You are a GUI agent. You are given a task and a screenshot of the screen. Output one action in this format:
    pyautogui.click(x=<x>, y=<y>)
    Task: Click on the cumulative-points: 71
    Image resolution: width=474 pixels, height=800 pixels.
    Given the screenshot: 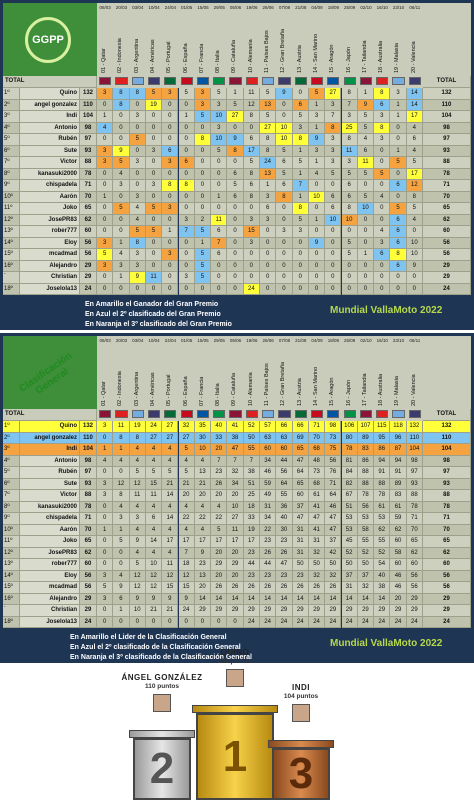 What is the action you would take?
    pyautogui.click(x=333, y=484)
    